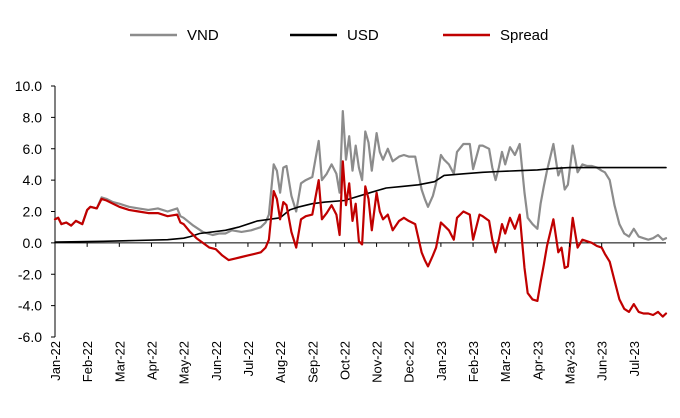 This screenshot has width=680, height=418. Describe the element at coordinates (184, 362) in the screenshot. I see `x-tick-label: May-22` at that location.